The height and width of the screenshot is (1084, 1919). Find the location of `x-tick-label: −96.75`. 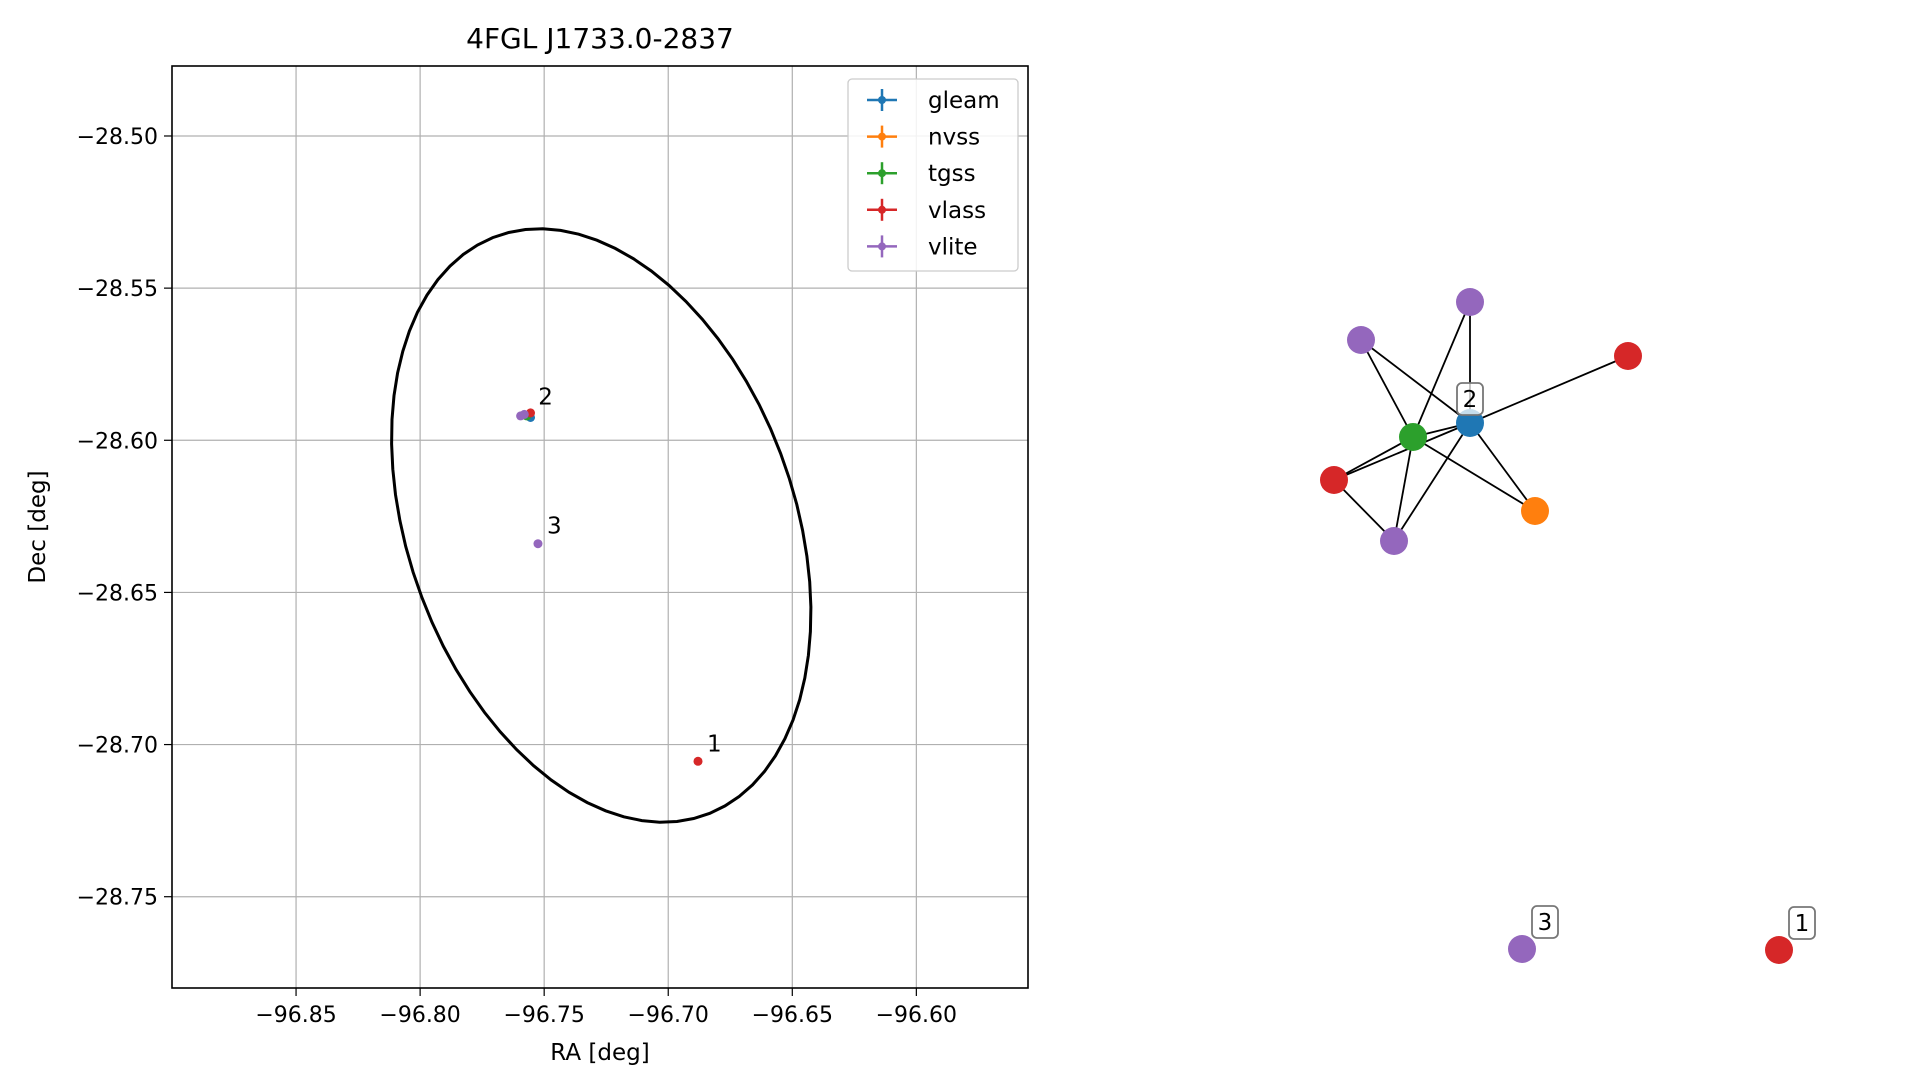

x-tick-label: −96.75 is located at coordinates (543, 1015).